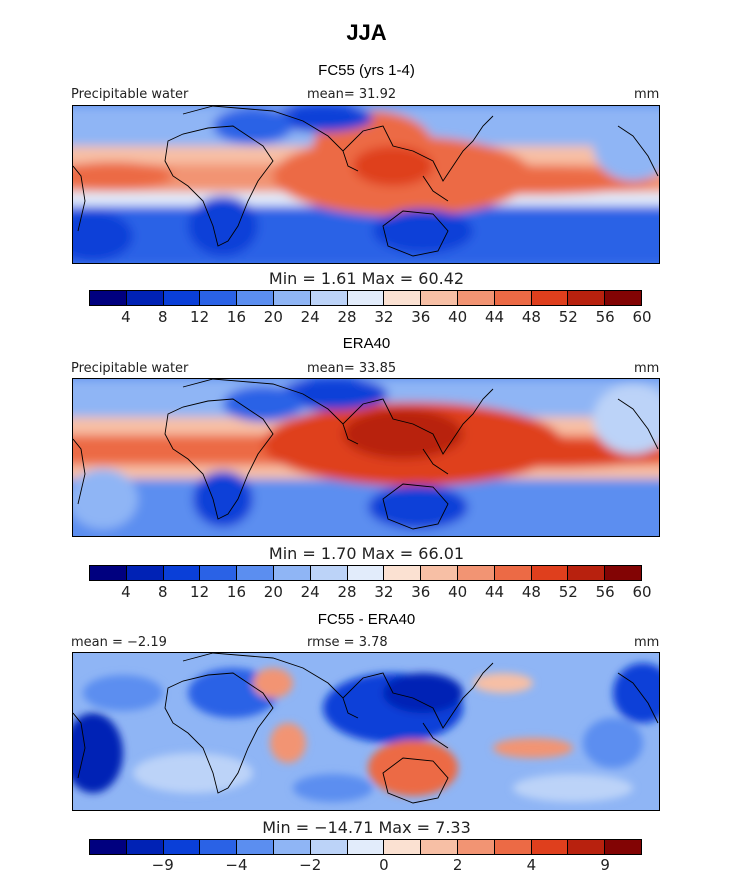 This screenshot has width=733, height=877. What do you see at coordinates (605, 865) in the screenshot?
I see `colorbar-tick-label: 9` at bounding box center [605, 865].